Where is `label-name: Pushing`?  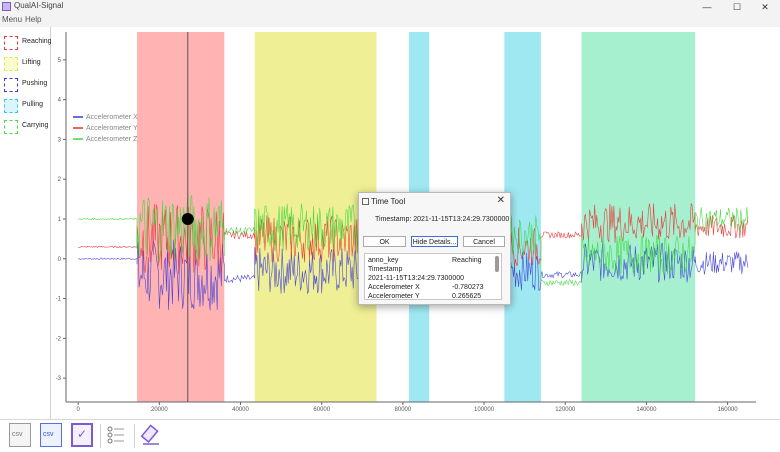
label-name: Pushing is located at coordinates (35, 83).